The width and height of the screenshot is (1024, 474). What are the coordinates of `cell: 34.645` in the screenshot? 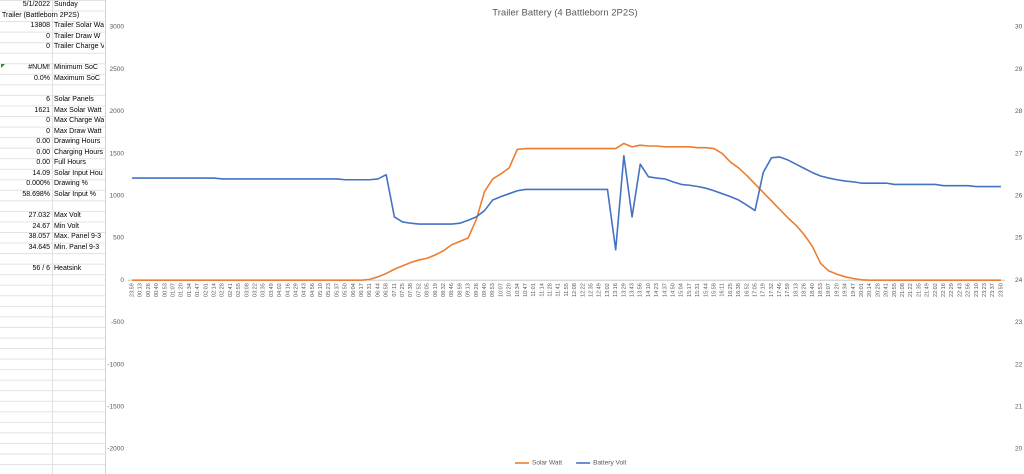 It's located at (39, 247).